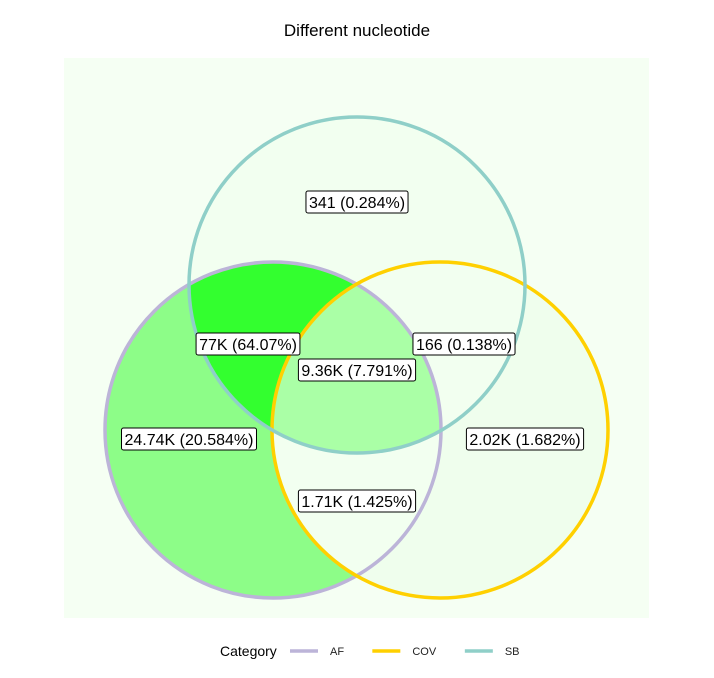  I want to click on legend-label: AF, so click(337, 652).